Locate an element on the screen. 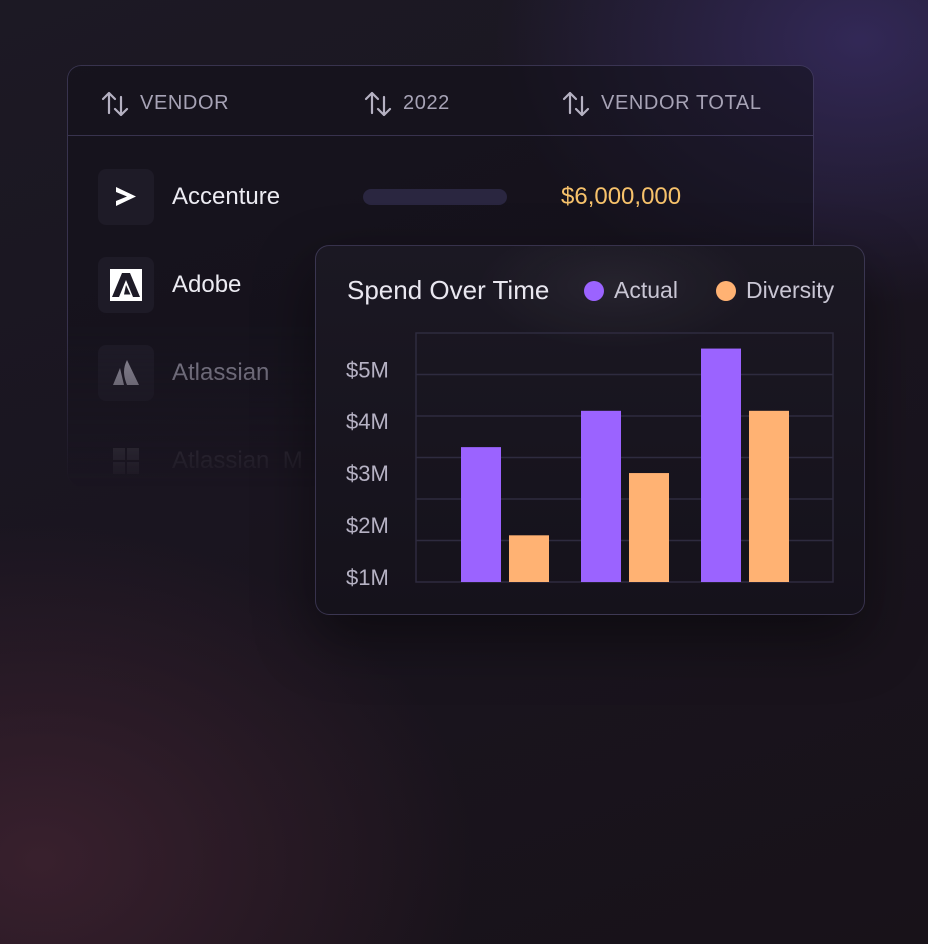 The image size is (928, 944). adobe-logo-icon is located at coordinates (126, 285).